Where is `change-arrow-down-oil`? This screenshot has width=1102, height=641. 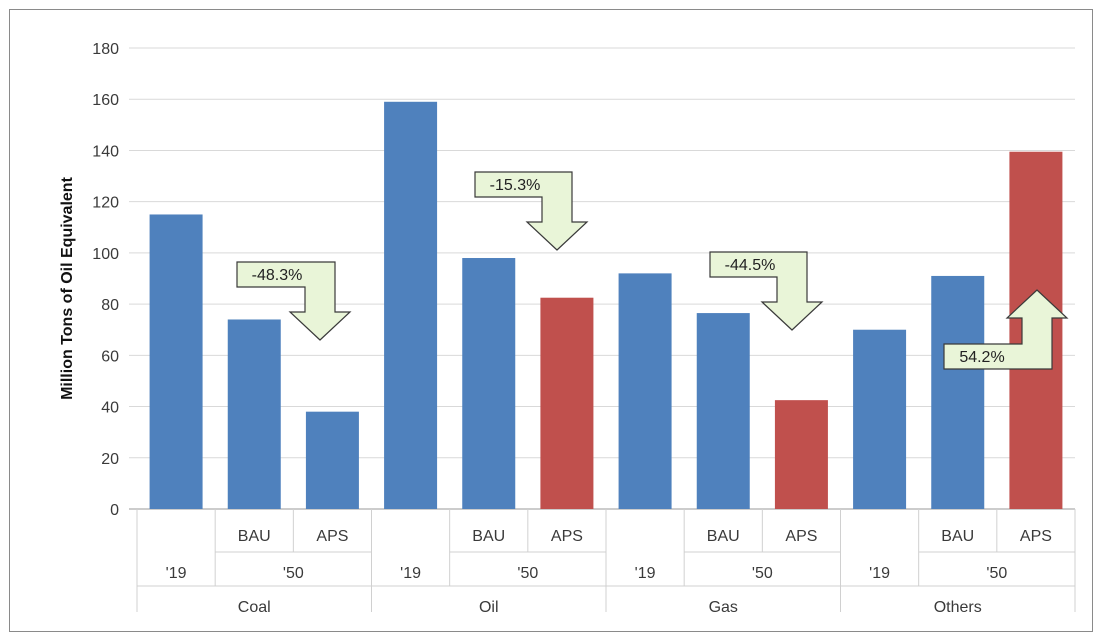
change-arrow-down-oil is located at coordinates (531, 211).